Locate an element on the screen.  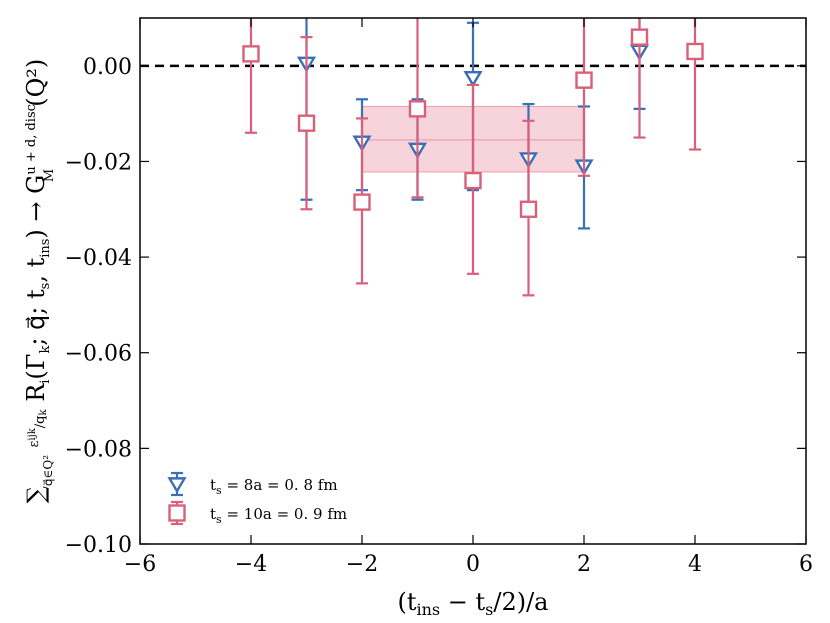
y-tick-label: −0.02 is located at coordinates (98, 162).